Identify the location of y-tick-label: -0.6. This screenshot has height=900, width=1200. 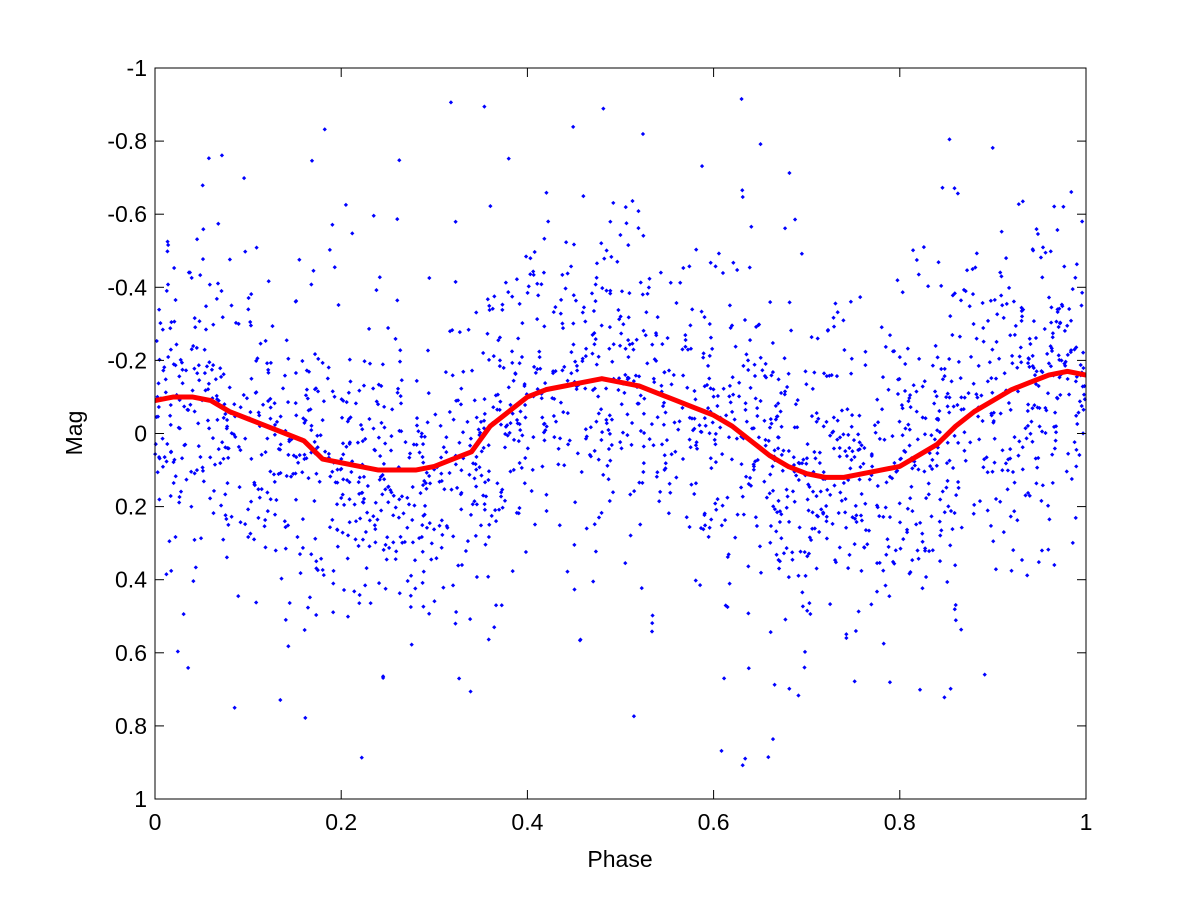
(127, 214).